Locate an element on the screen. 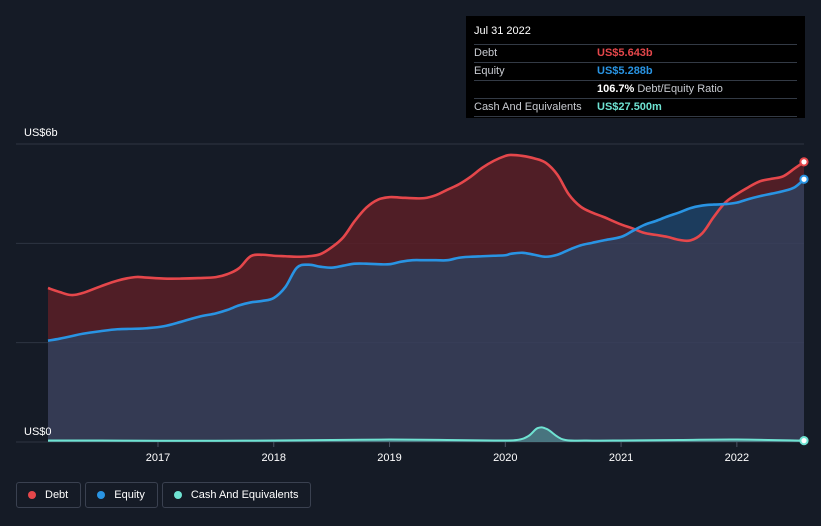  legend-equity-dot-icon is located at coordinates (101, 495).